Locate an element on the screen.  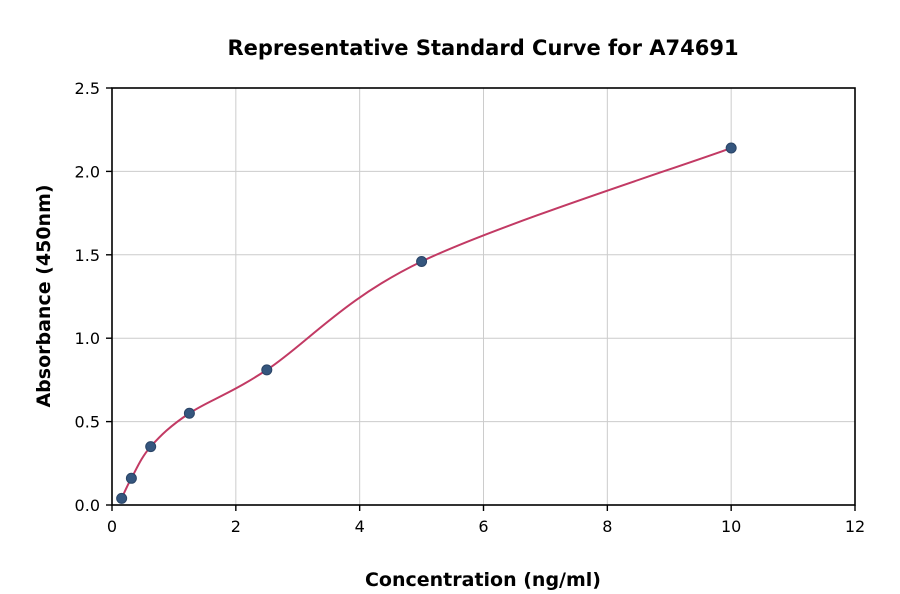
y-tick-label: 0.0 is located at coordinates (87, 505).